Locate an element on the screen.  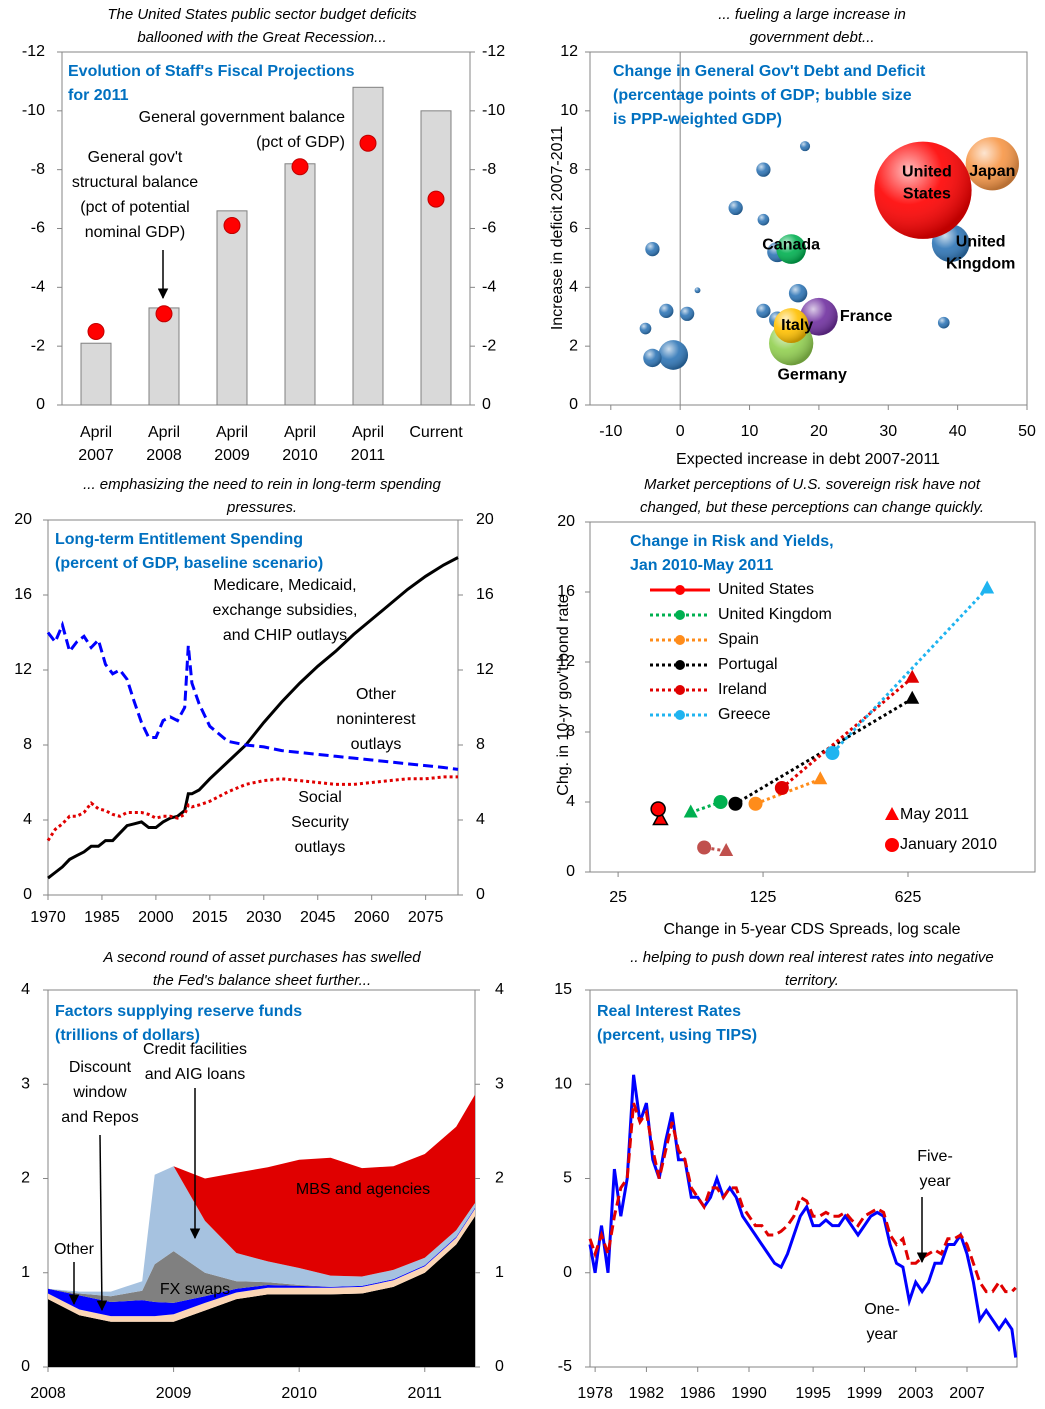
series-label: exchange subsidies, is located at coordinates (285, 610).